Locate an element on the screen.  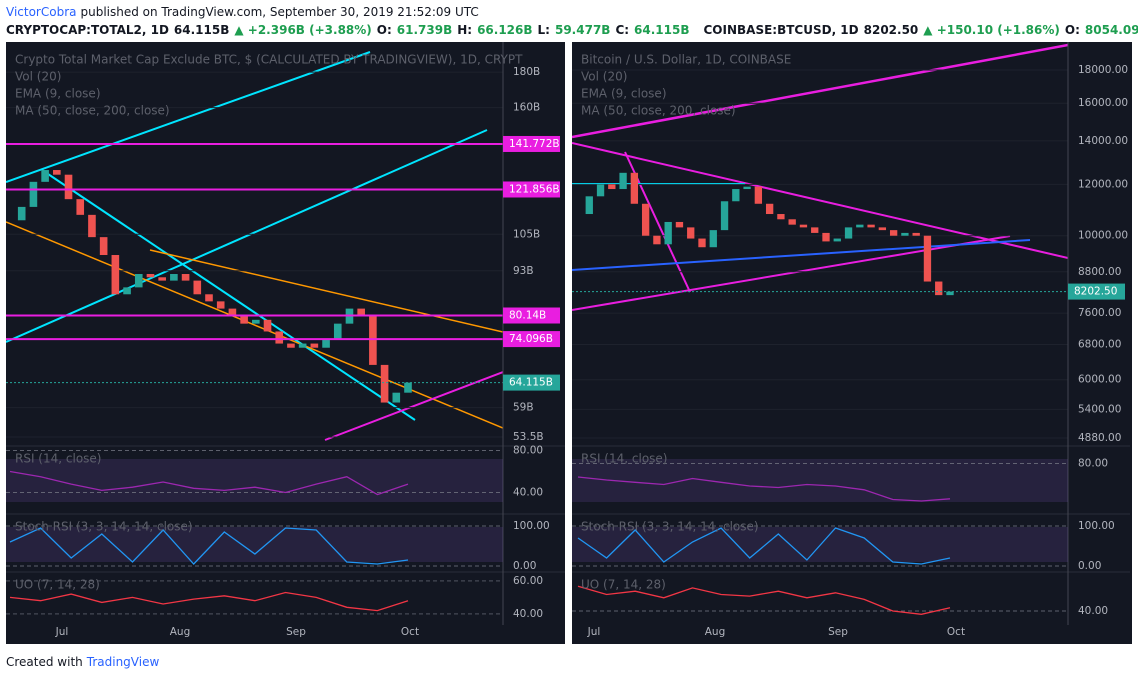
y-tick-label: 14000.00 is located at coordinates (1103, 141).